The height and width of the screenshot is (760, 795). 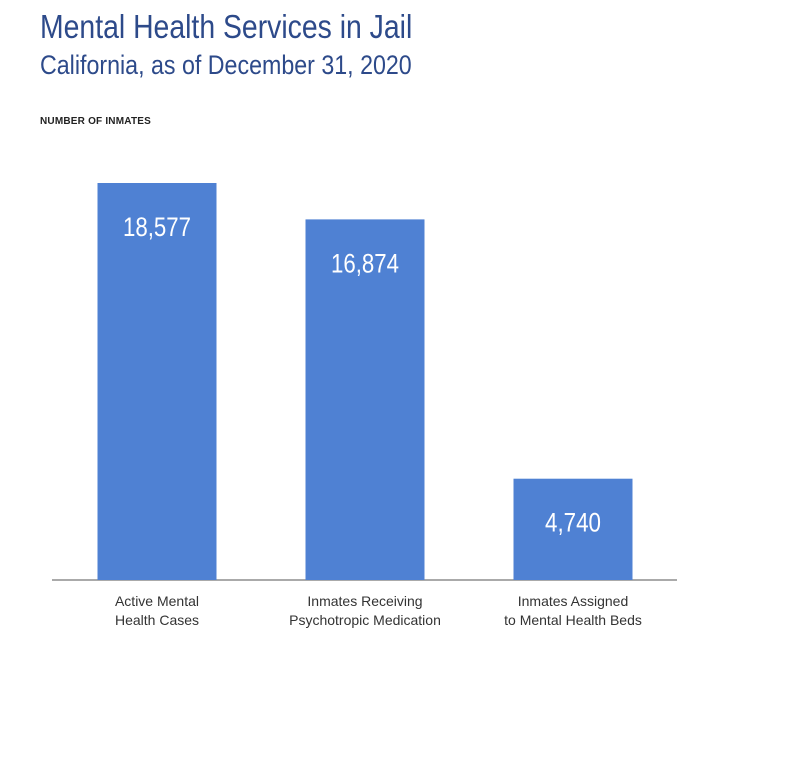 I want to click on bar-value-label-1: 18,577, so click(x=157, y=227).